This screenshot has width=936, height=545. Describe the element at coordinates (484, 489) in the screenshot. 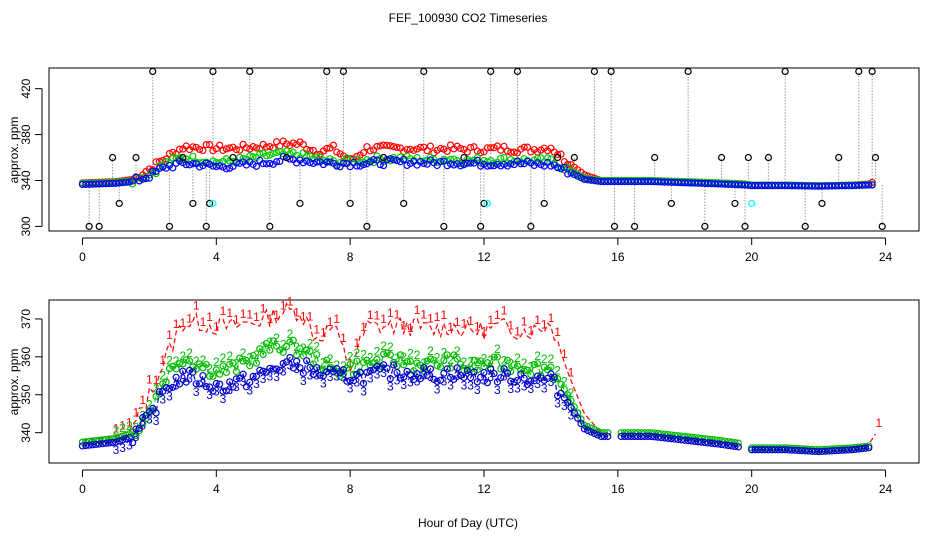

I see `bottom-x-tick-label: 12` at that location.